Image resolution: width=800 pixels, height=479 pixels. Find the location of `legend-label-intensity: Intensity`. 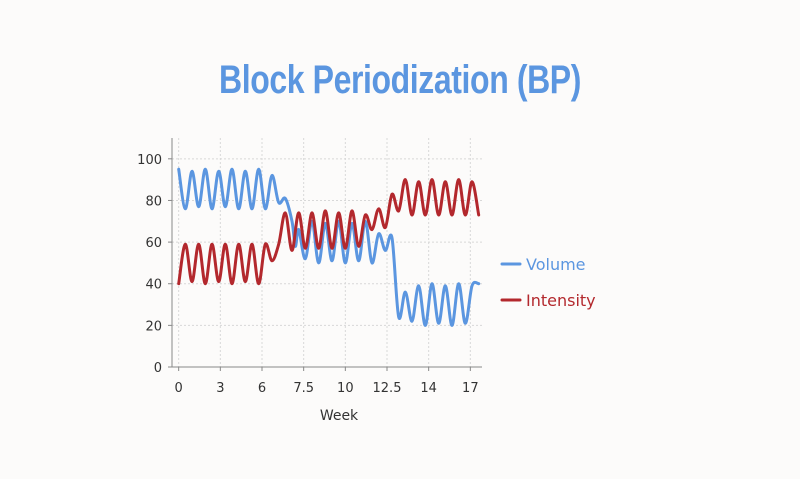

legend-label-intensity: Intensity is located at coordinates (561, 300).